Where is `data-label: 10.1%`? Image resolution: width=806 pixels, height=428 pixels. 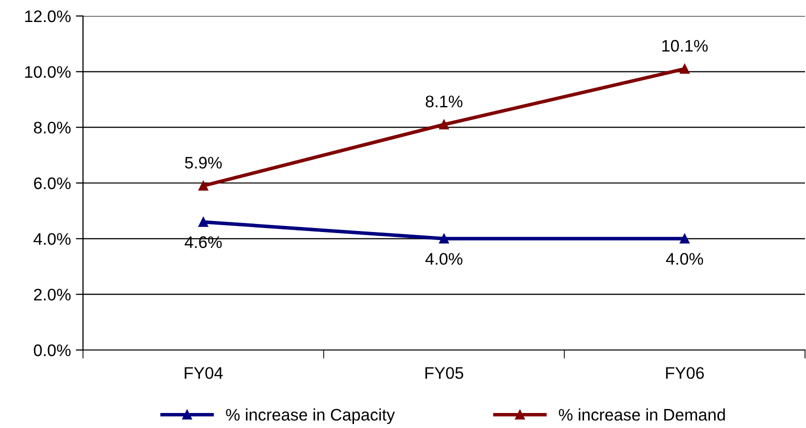
data-label: 10.1% is located at coordinates (685, 46).